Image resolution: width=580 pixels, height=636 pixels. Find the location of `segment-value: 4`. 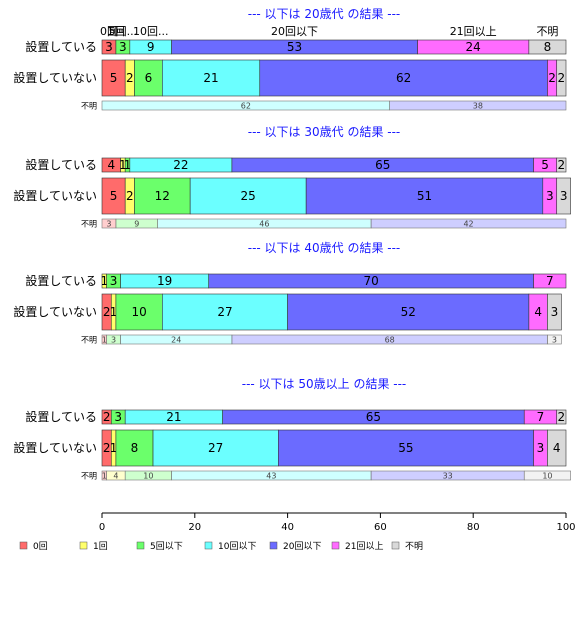

segment-value: 4 is located at coordinates (111, 165).